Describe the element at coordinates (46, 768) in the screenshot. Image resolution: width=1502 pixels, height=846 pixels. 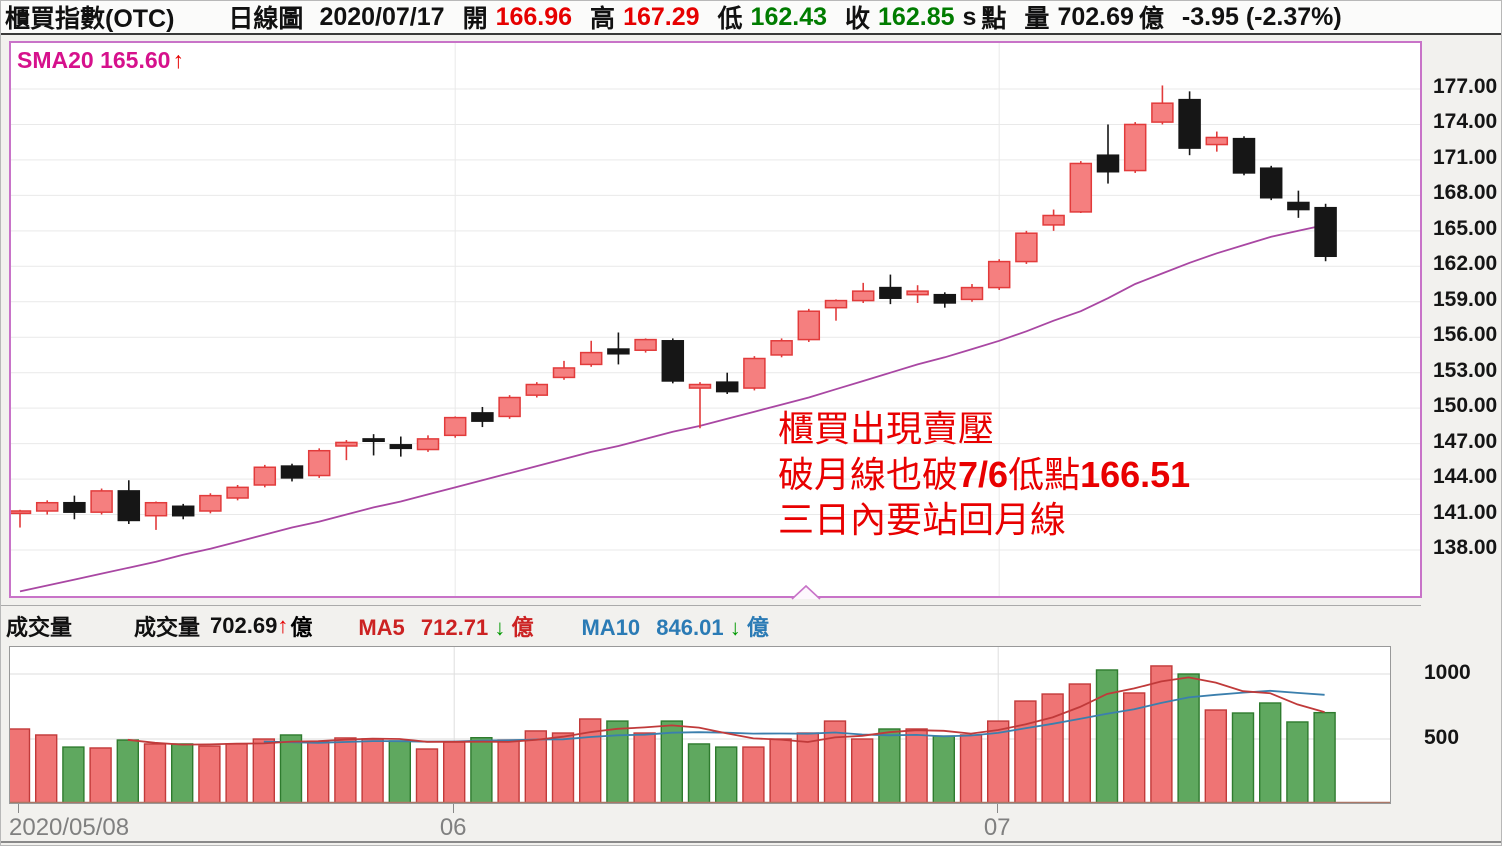
I see `volume-bar-05/11` at that location.